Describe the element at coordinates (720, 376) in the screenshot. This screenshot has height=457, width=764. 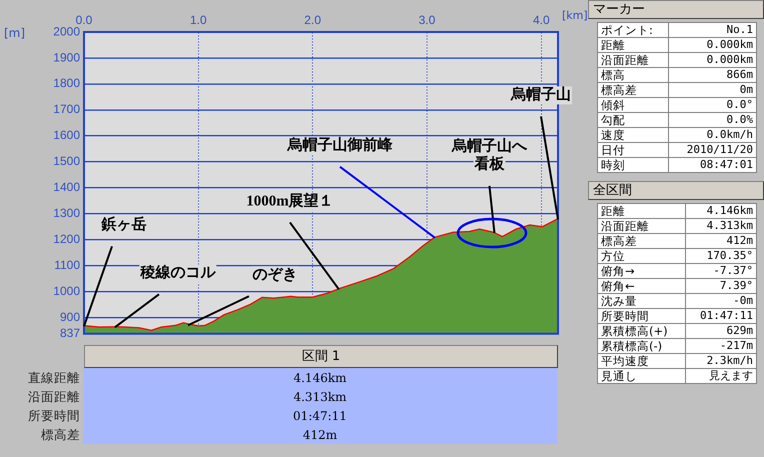
I see `text: 見えます` at that location.